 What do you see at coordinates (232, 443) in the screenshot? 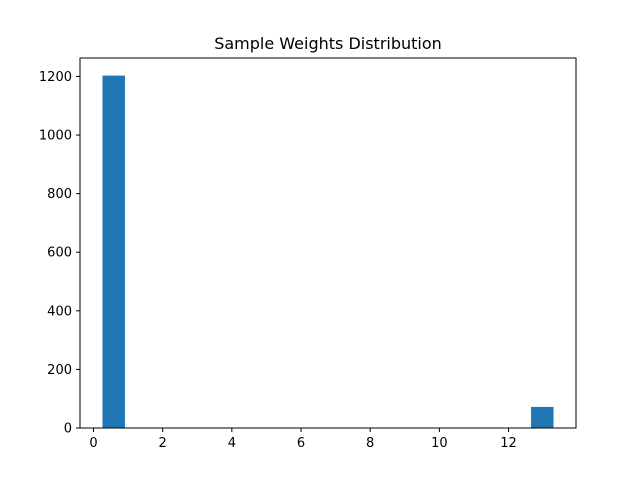
I see `x-tick-label: 4` at bounding box center [232, 443].